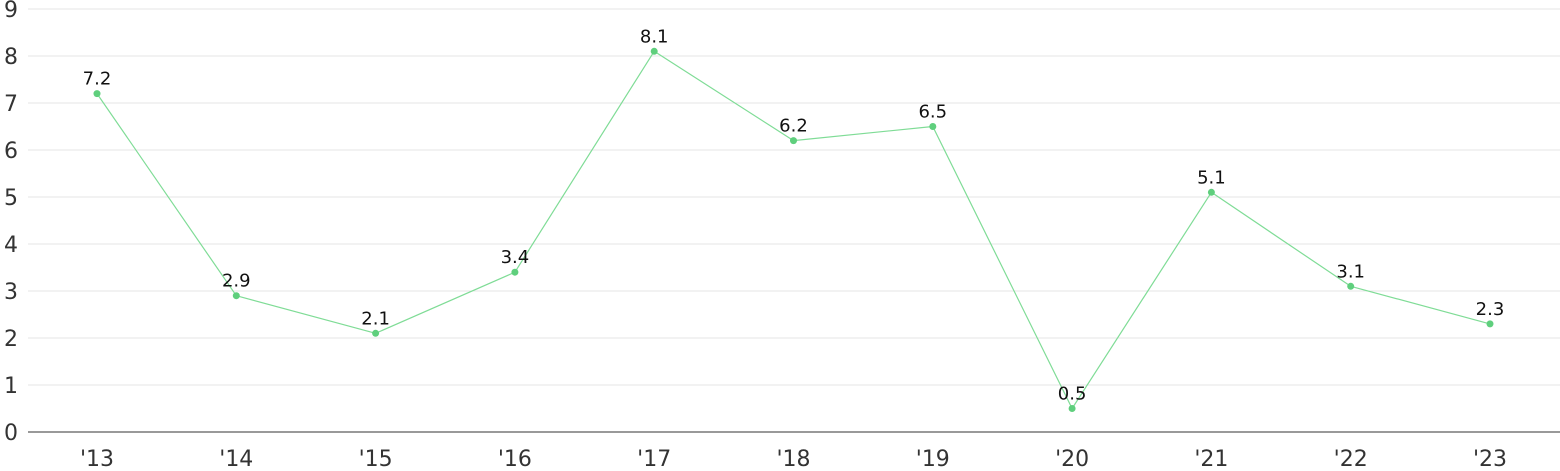  What do you see at coordinates (11, 57) in the screenshot?
I see `y-tick-label: 8` at bounding box center [11, 57].